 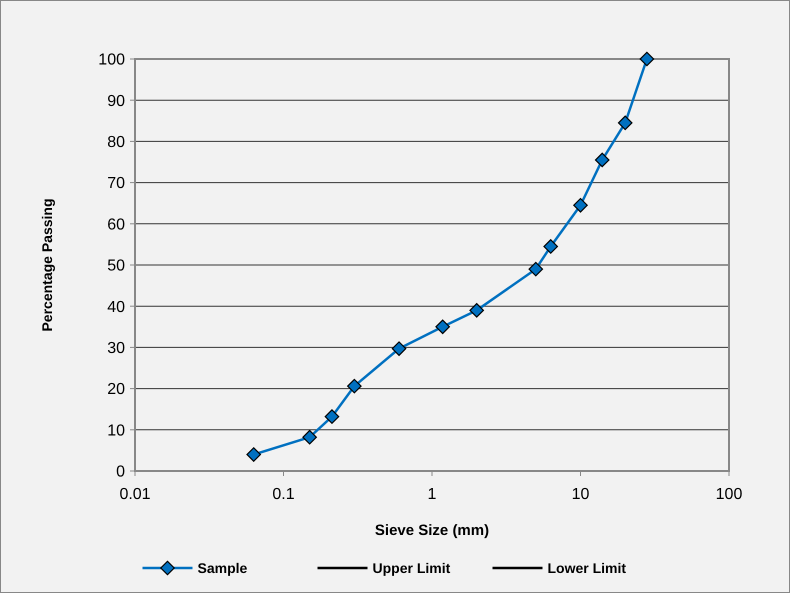 What do you see at coordinates (411, 568) in the screenshot?
I see `legend-label: Upper Limit` at bounding box center [411, 568].